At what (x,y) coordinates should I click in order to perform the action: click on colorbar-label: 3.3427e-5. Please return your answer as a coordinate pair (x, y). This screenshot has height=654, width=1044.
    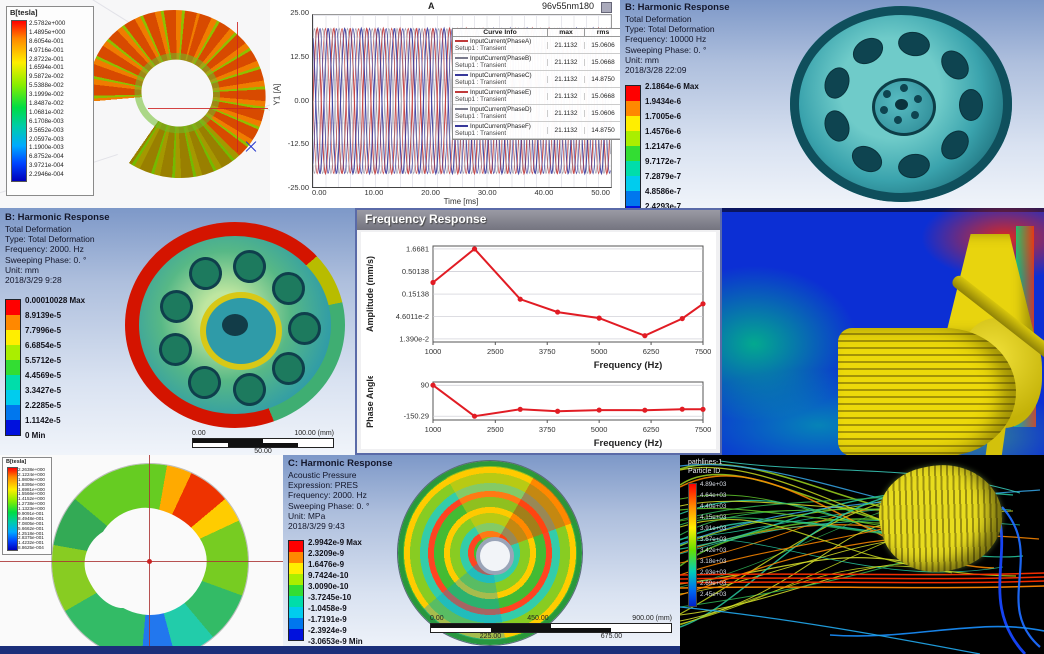
    Looking at the image, I should click on (43, 390).